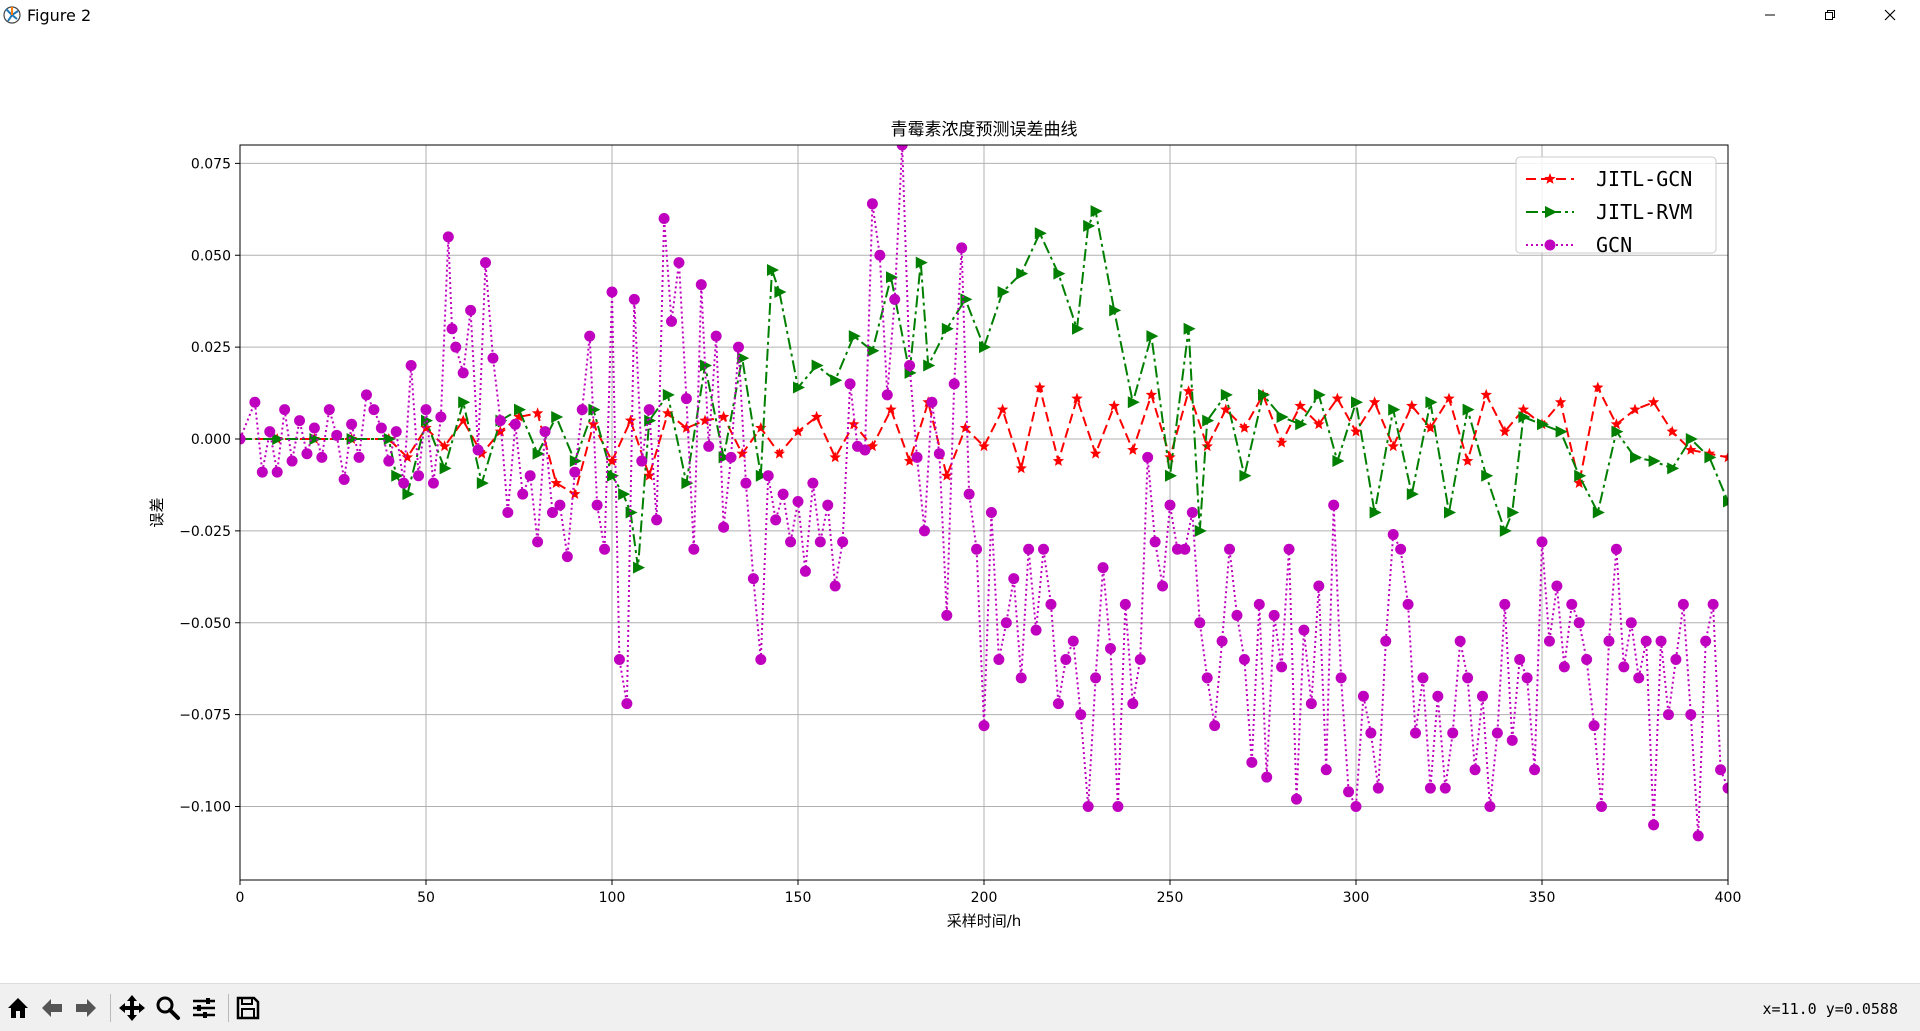  What do you see at coordinates (157, 512) in the screenshot?
I see `y-axis-label: 误差` at bounding box center [157, 512].